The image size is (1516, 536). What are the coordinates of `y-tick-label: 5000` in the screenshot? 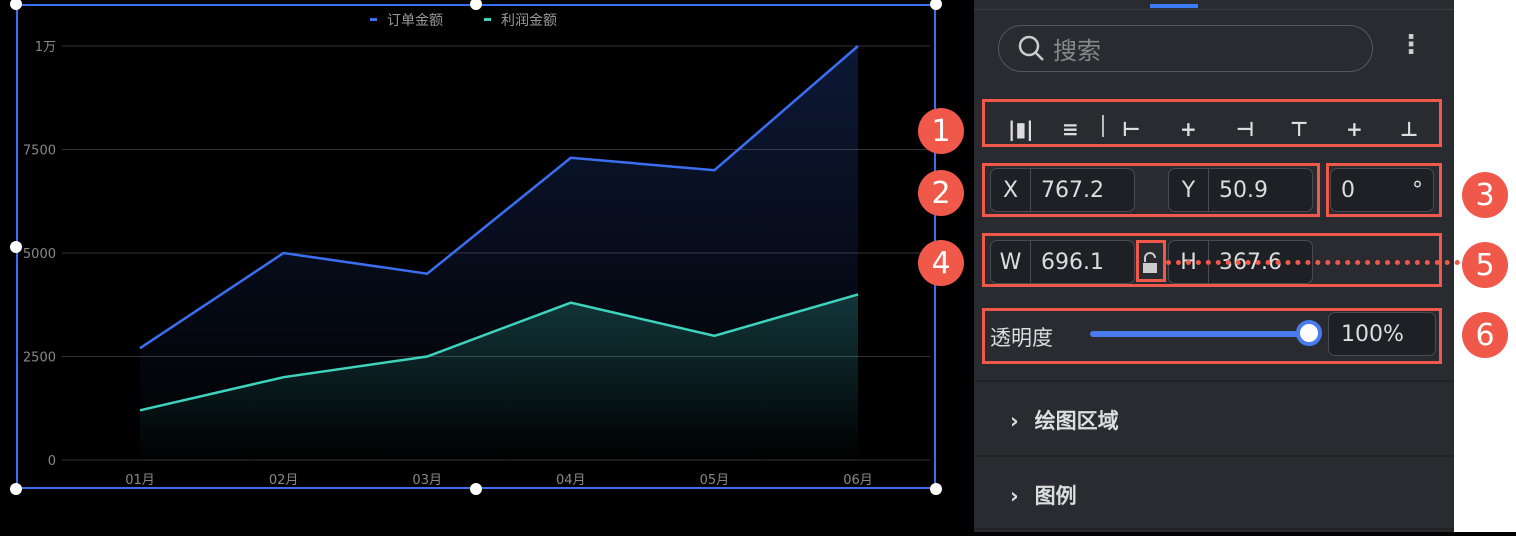 It's located at (39, 254).